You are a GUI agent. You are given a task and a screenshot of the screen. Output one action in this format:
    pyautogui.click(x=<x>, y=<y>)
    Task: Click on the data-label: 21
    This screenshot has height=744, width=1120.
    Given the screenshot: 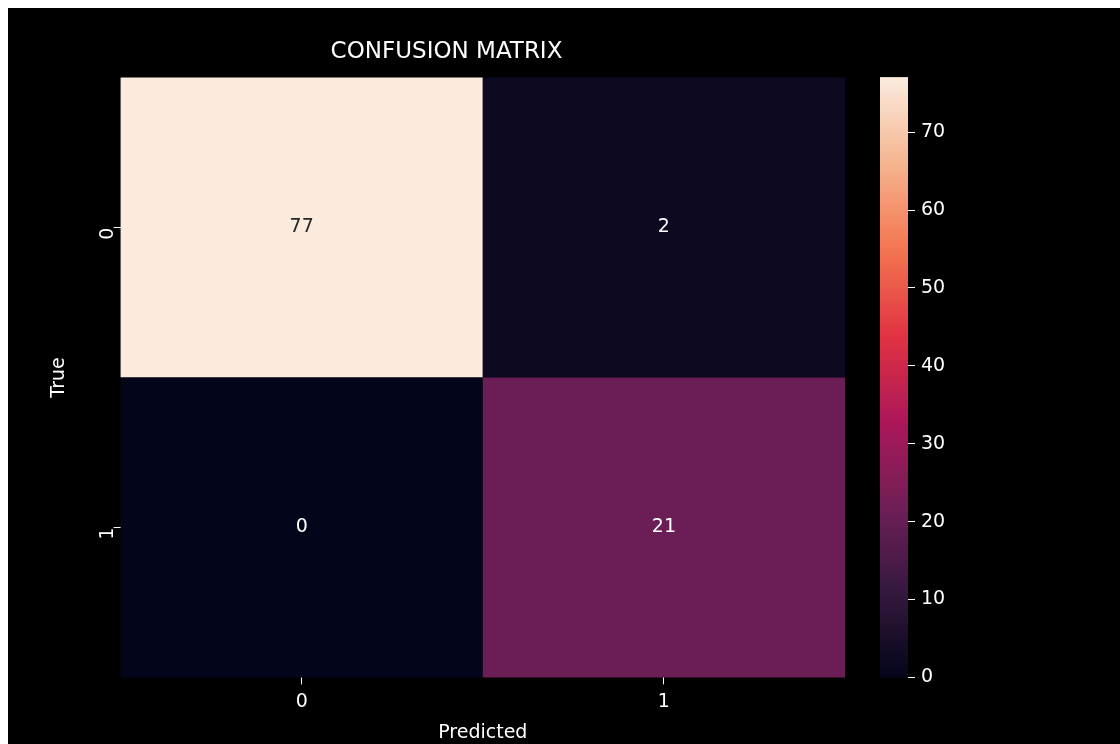 What is the action you would take?
    pyautogui.click(x=663, y=525)
    